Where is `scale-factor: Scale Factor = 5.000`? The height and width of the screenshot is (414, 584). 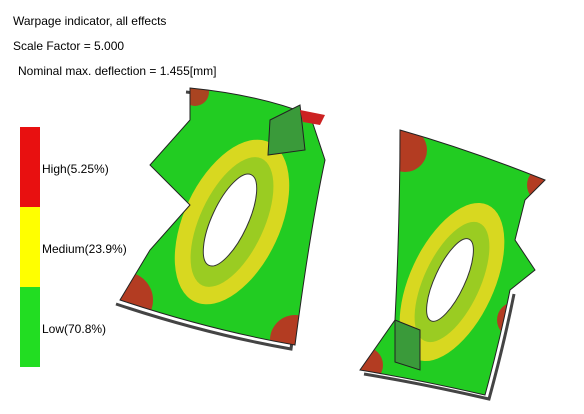 scale-factor: Scale Factor = 5.000 is located at coordinates (69, 46).